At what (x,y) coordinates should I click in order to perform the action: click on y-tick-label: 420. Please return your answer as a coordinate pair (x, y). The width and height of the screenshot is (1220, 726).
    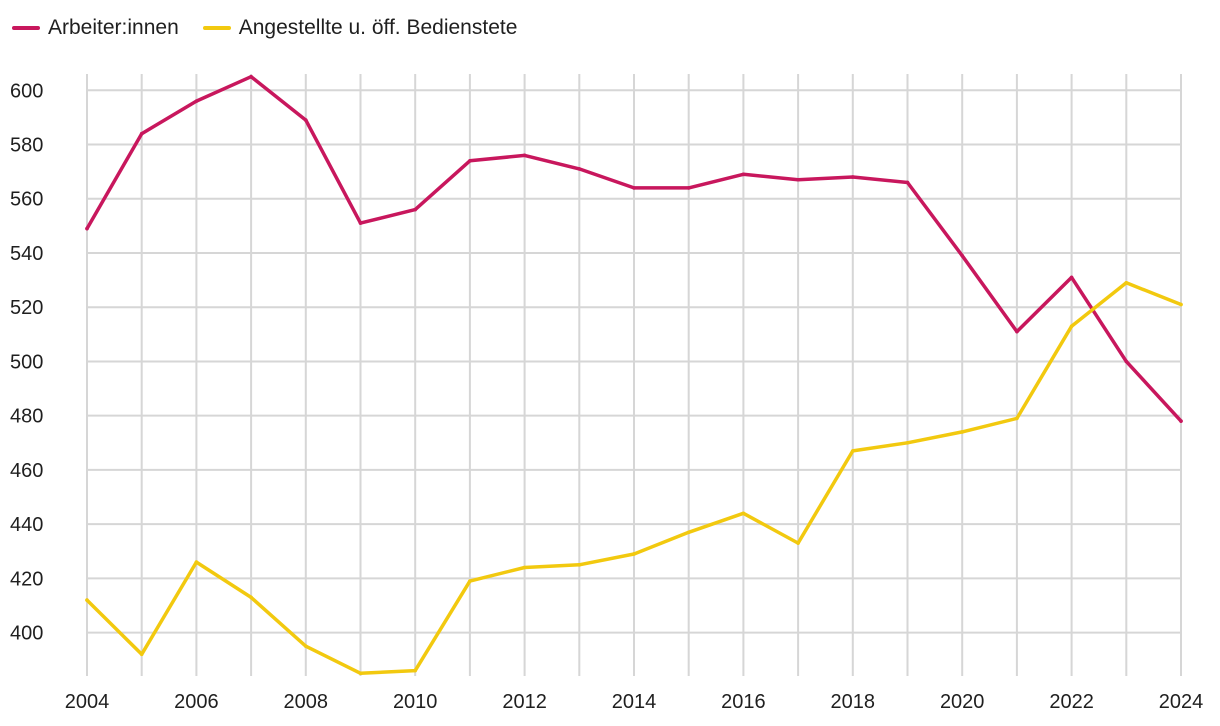
    Looking at the image, I should click on (26, 579).